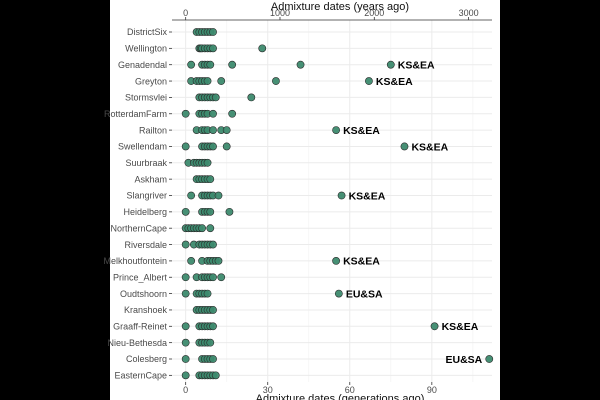 The height and width of the screenshot is (400, 600). Describe the element at coordinates (146, 310) in the screenshot. I see `category-label: Kranshoek` at that location.